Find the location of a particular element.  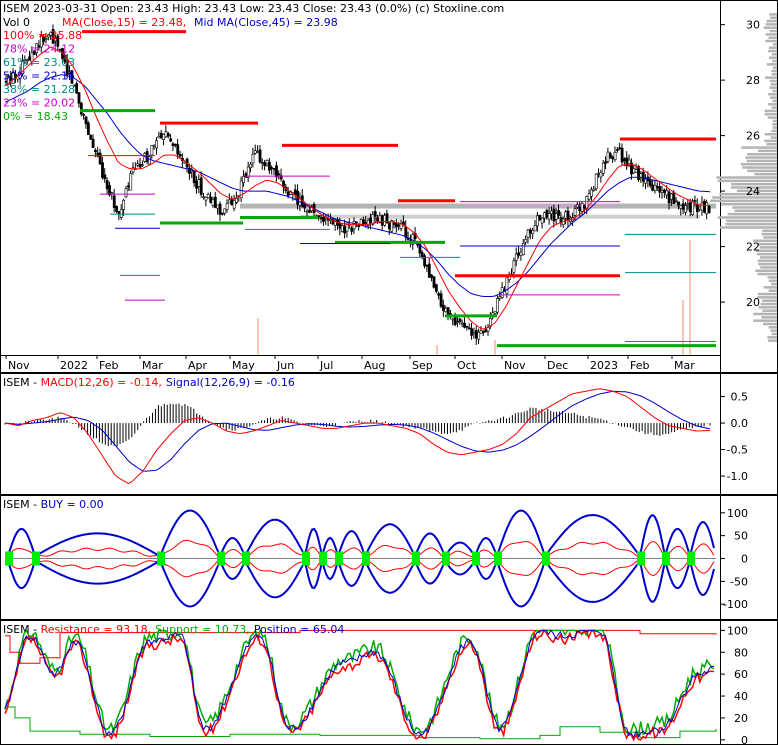

price-y-tick-label: 20 is located at coordinates (753, 302).